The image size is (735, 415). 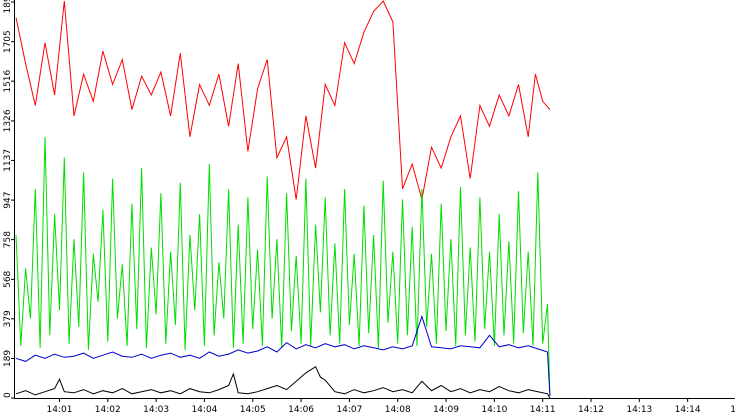 I want to click on y-tick-label: 1705, so click(x=8, y=41).